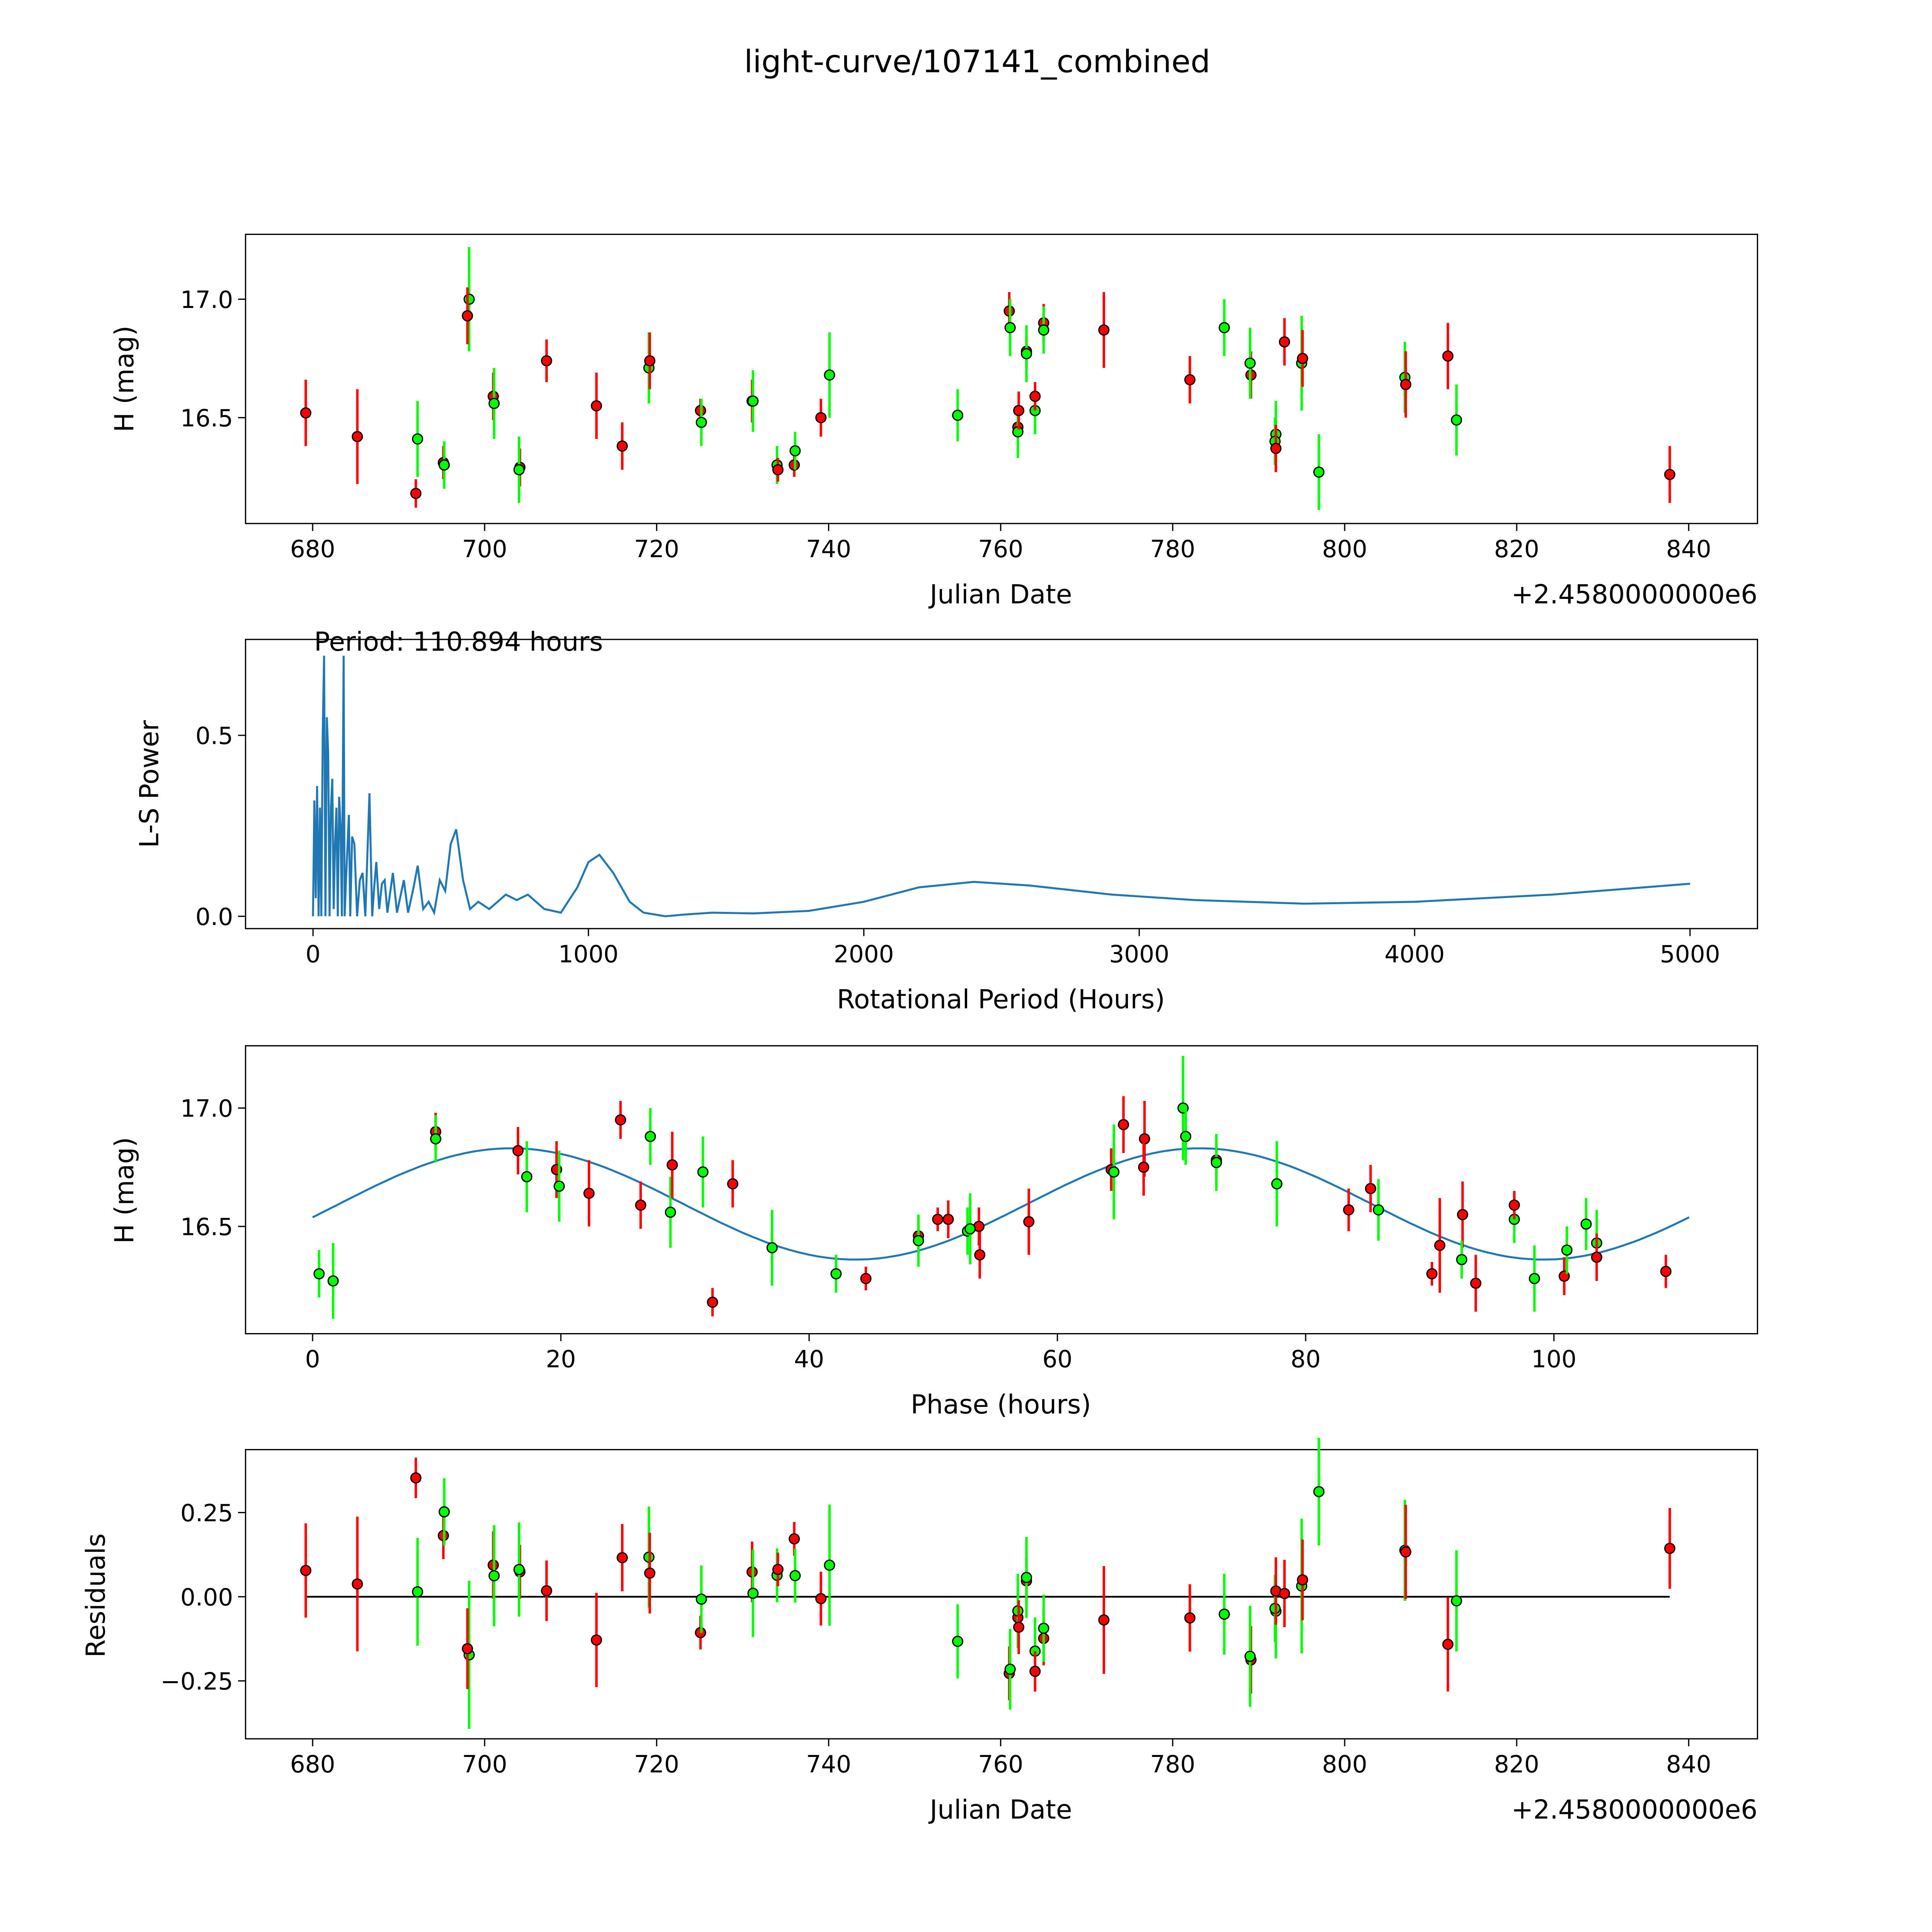 The height and width of the screenshot is (1932, 1932). What do you see at coordinates (207, 1598) in the screenshot?
I see `y-tick-label: 0.00` at bounding box center [207, 1598].